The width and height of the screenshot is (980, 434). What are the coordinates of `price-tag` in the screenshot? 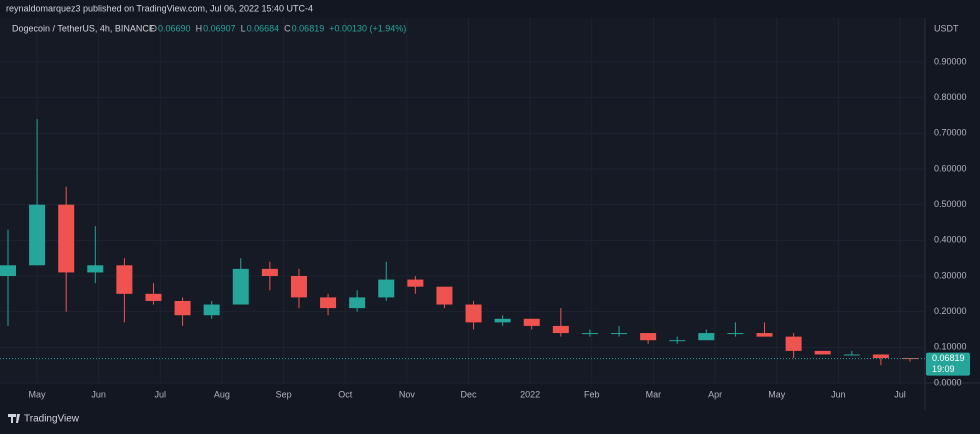 It's located at (948, 364).